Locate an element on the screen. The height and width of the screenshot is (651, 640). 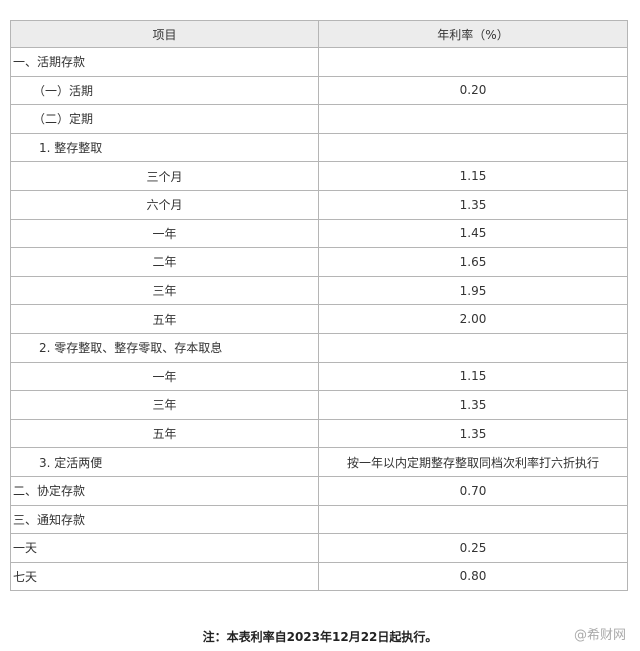
rate-cell: 0.80 is located at coordinates (473, 576).